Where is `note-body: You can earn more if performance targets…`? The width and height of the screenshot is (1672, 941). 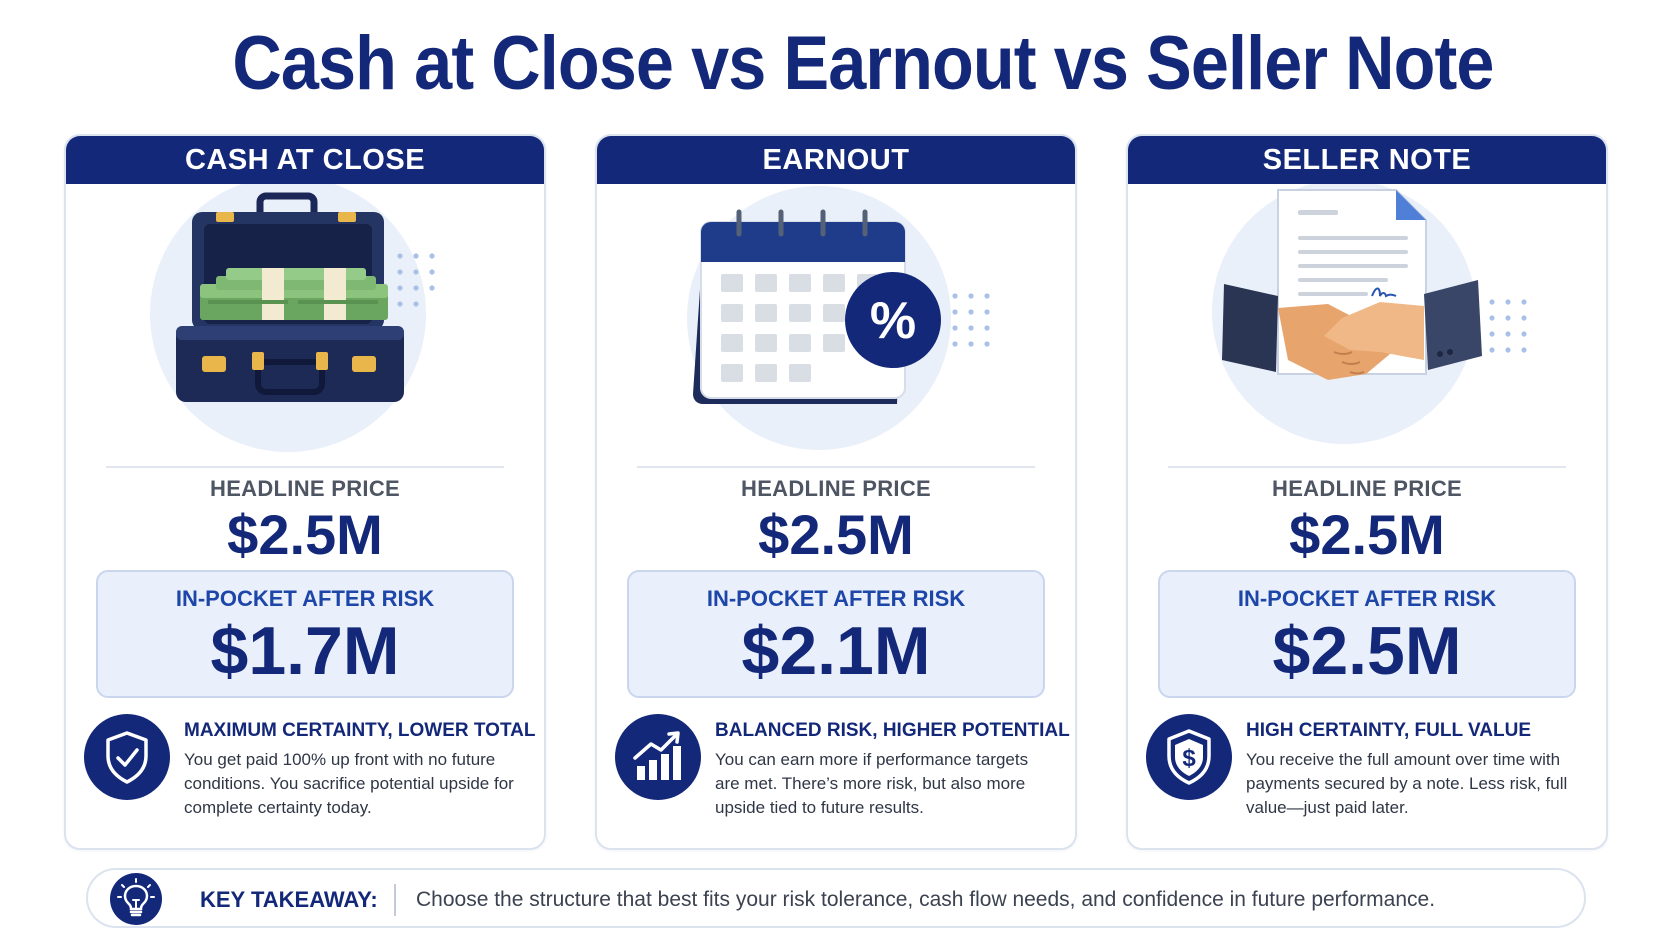 note-body: You can earn more if performance targets… is located at coordinates (872, 783).